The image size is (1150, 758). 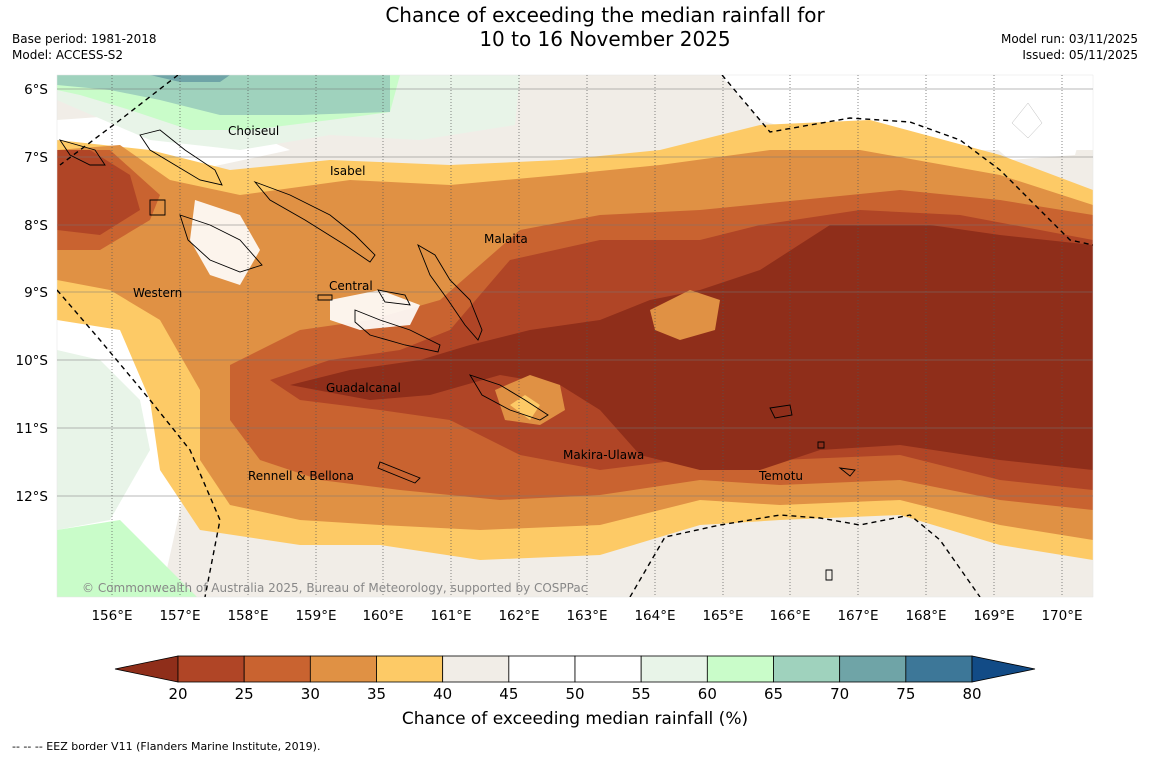 What do you see at coordinates (1069, 47) in the screenshot?
I see `run-info: Model run: 03/11/2025 Issued: 05/11/2025` at bounding box center [1069, 47].